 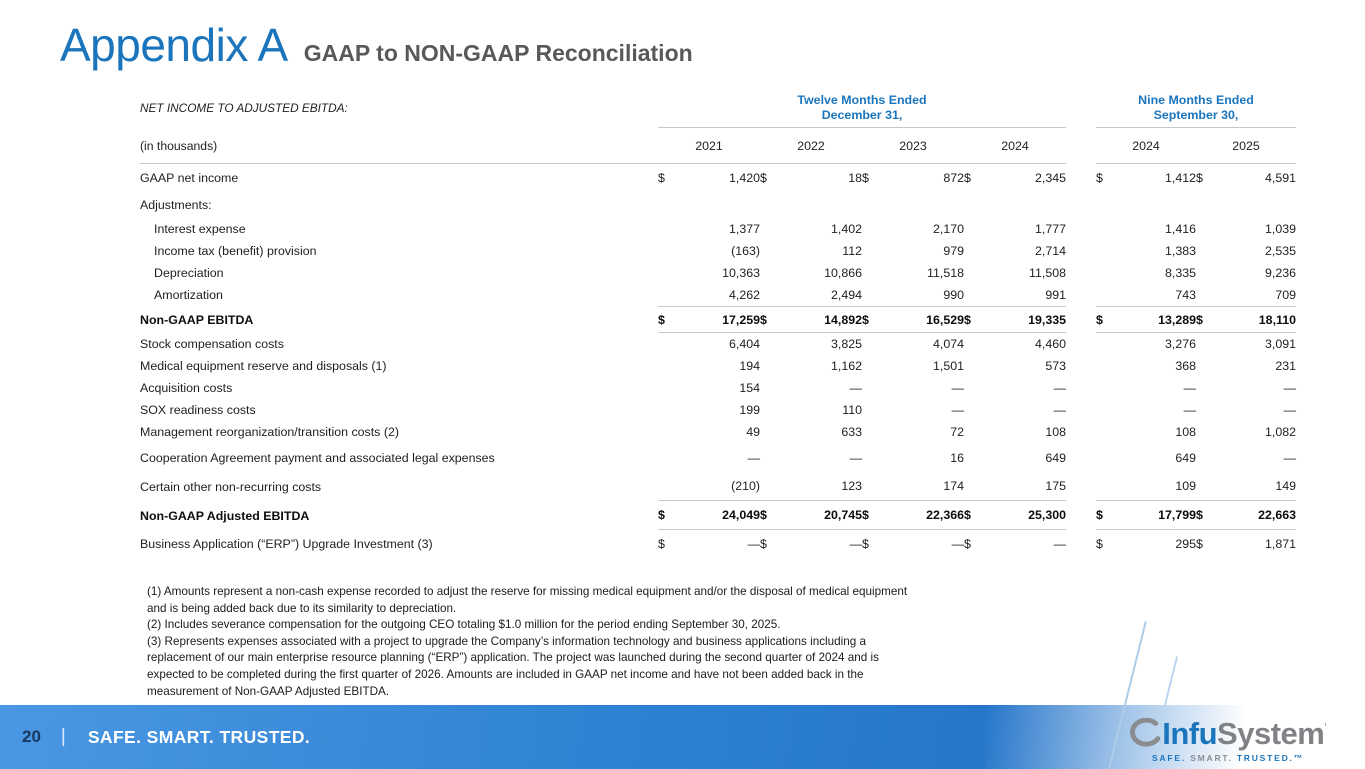 I want to click on cell-value: 6,404, so click(x=744, y=344).